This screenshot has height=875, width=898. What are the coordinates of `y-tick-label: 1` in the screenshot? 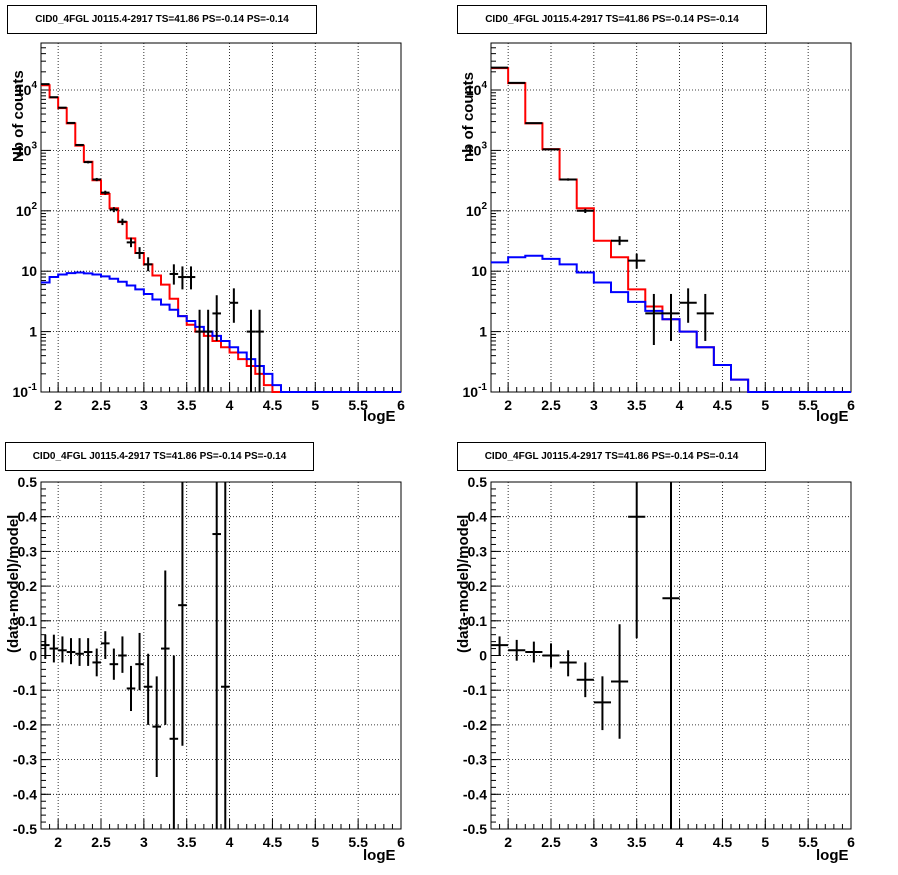 It's located at (33, 332).